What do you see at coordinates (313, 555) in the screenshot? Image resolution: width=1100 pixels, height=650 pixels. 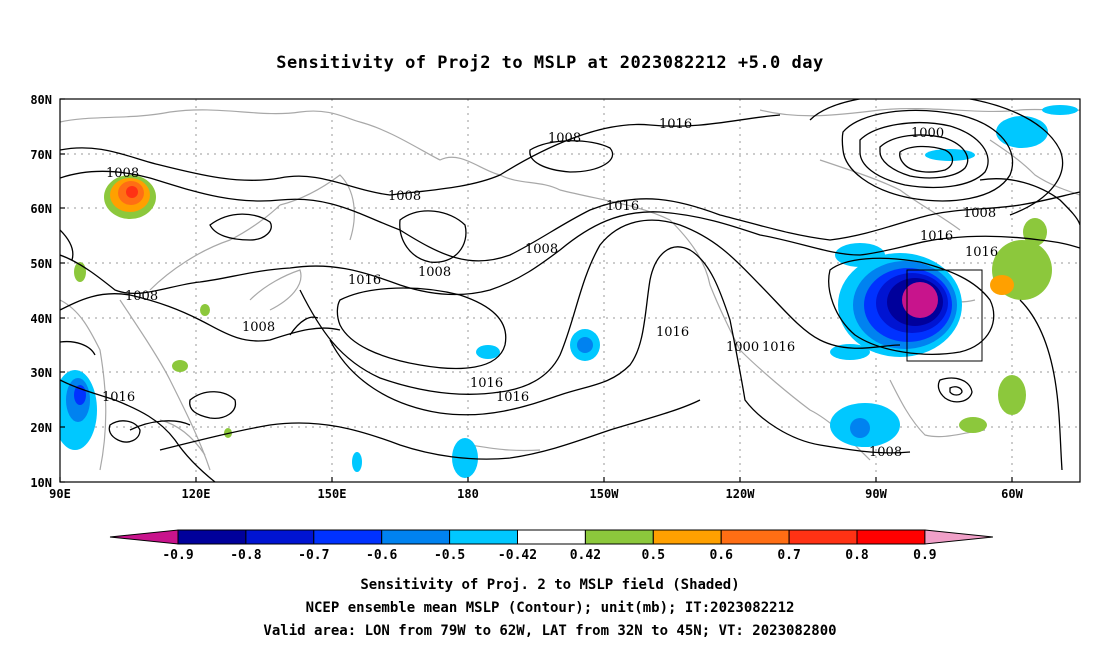 I see `colorbar-tick-label: -0.7` at bounding box center [313, 555].